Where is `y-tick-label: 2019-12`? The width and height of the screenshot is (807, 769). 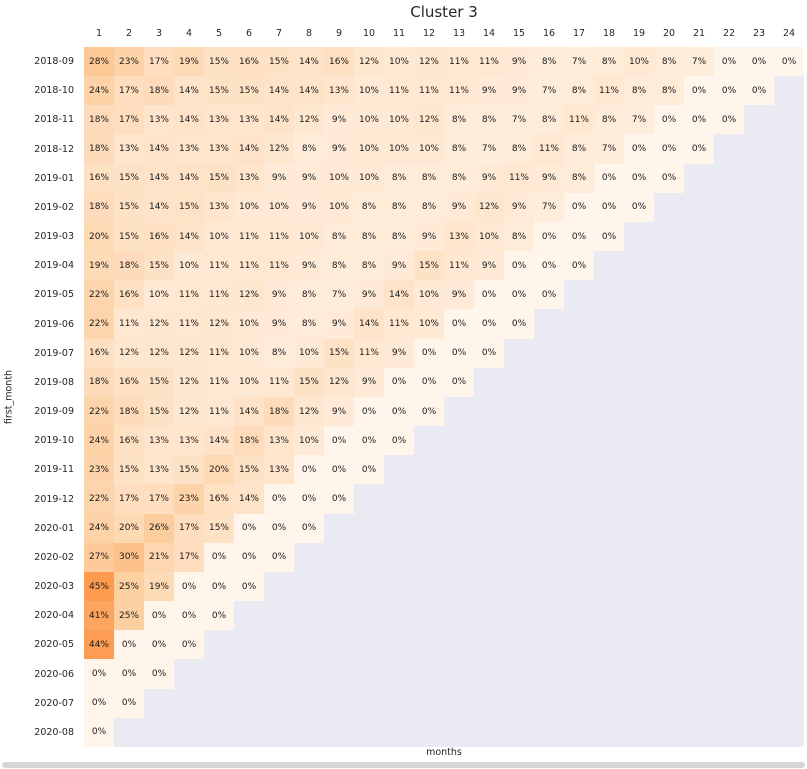
y-tick-label: 2019-12 is located at coordinates (54, 499).